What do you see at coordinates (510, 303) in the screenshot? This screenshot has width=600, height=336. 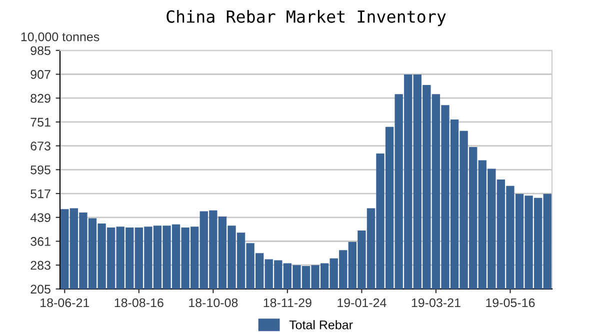 I see `x-tick-label: 19-05-16` at bounding box center [510, 303].